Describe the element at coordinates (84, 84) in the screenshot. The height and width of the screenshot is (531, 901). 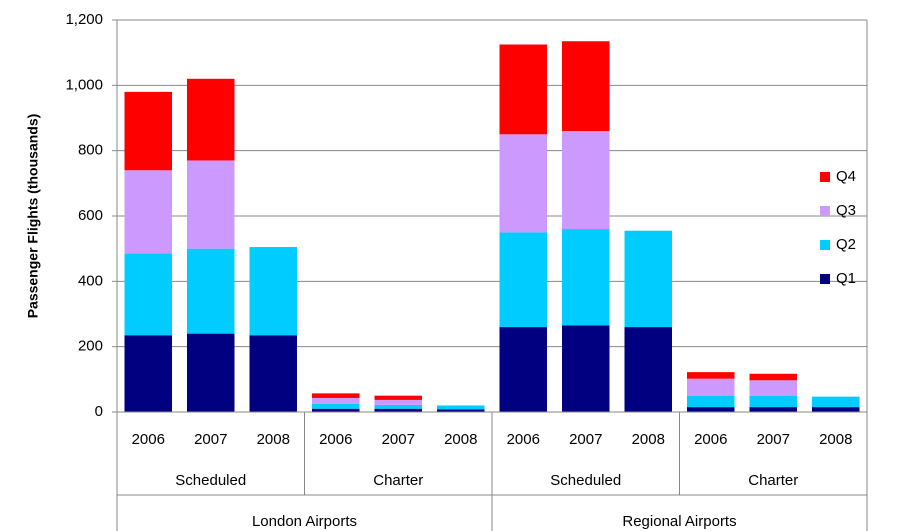
I see `y-tick-label: 1,000` at that location.